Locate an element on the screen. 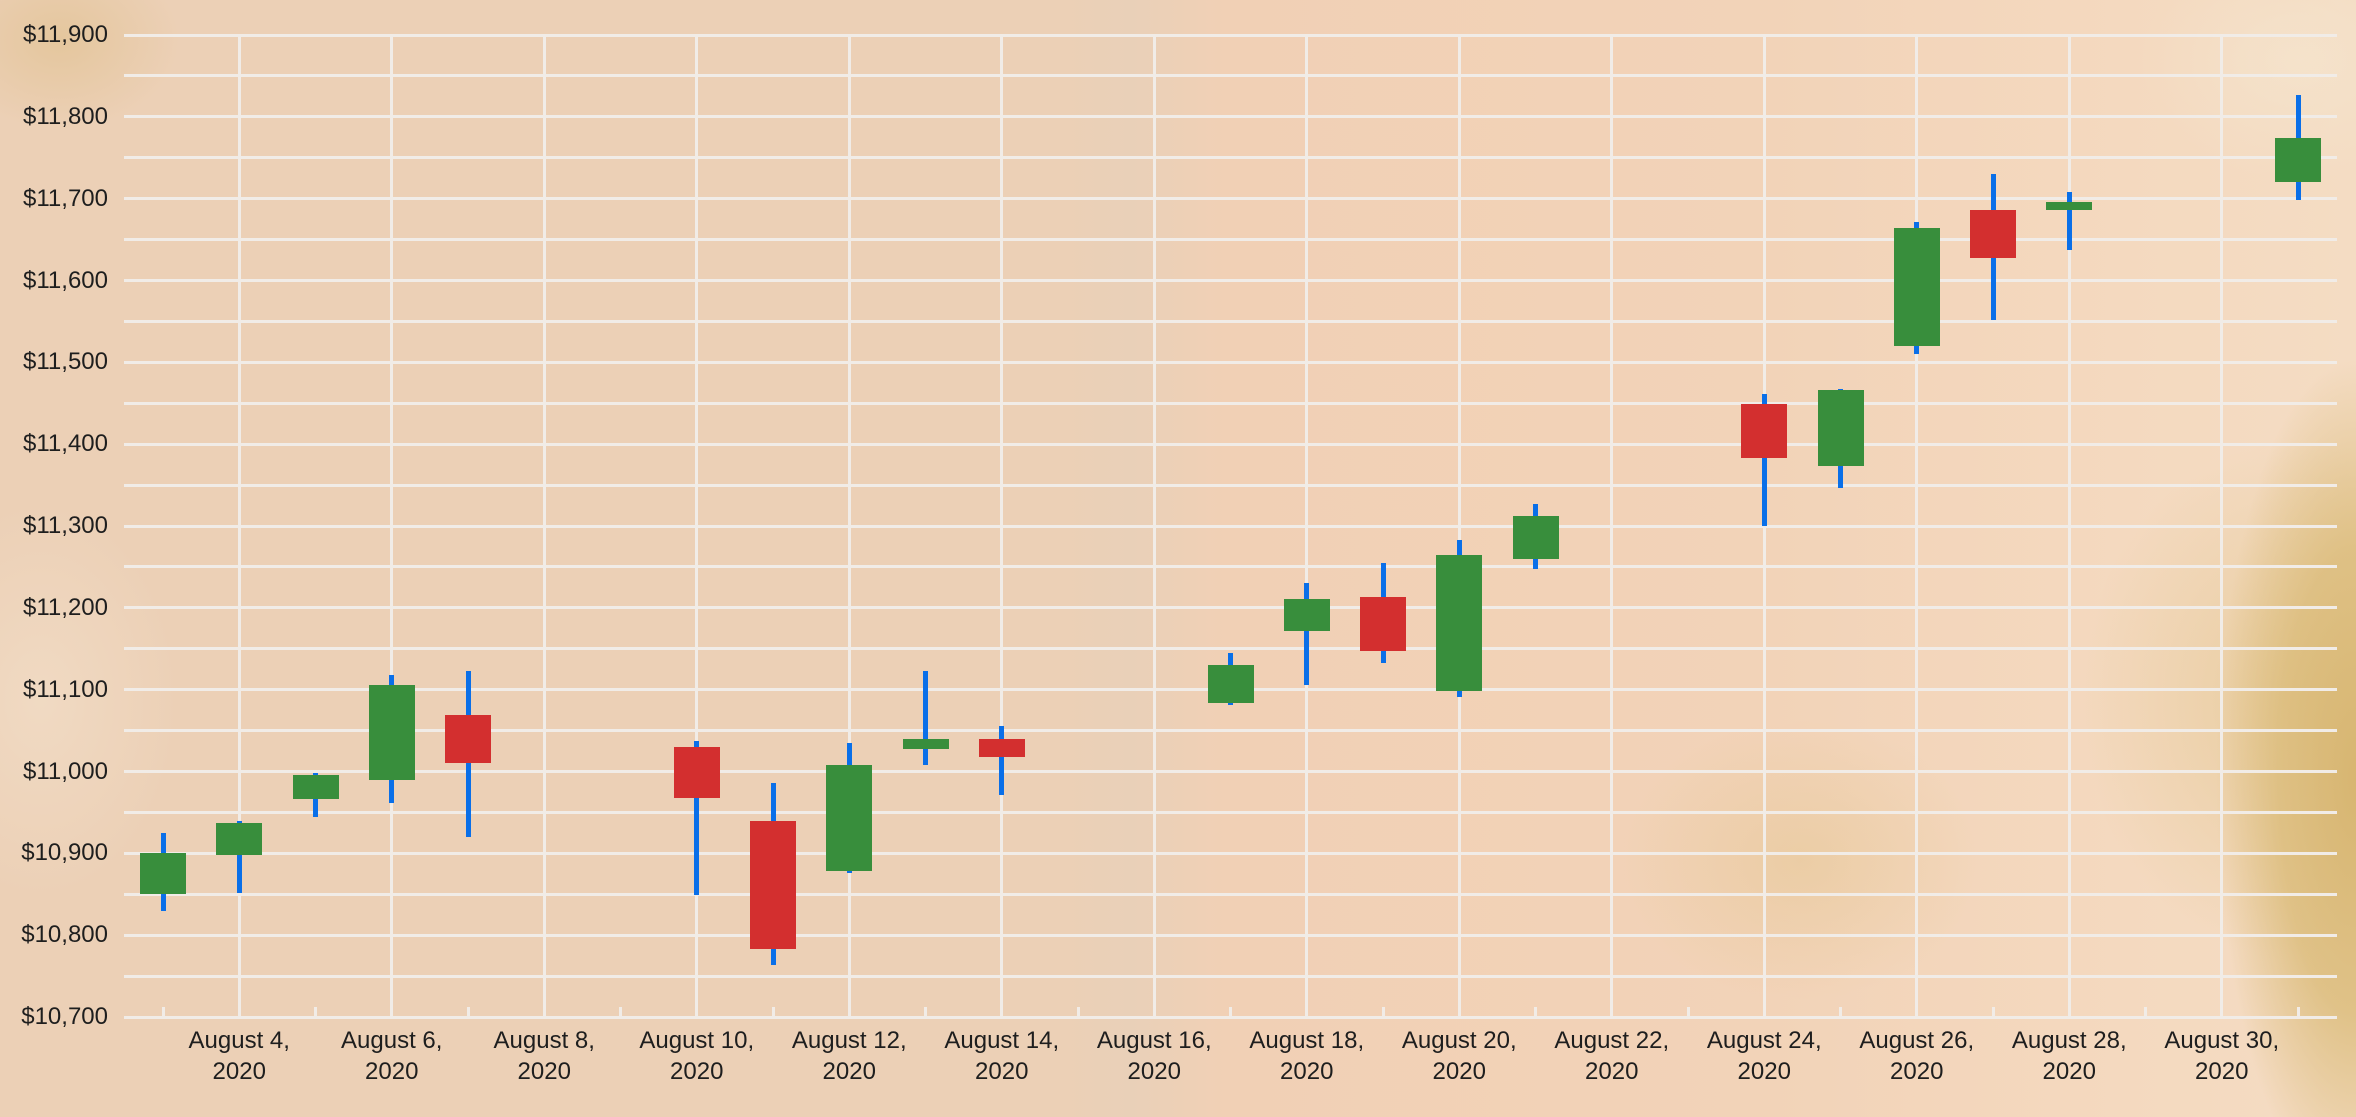 The width and height of the screenshot is (2356, 1117). x-axis-label: August 8, 2020 is located at coordinates (544, 1056).